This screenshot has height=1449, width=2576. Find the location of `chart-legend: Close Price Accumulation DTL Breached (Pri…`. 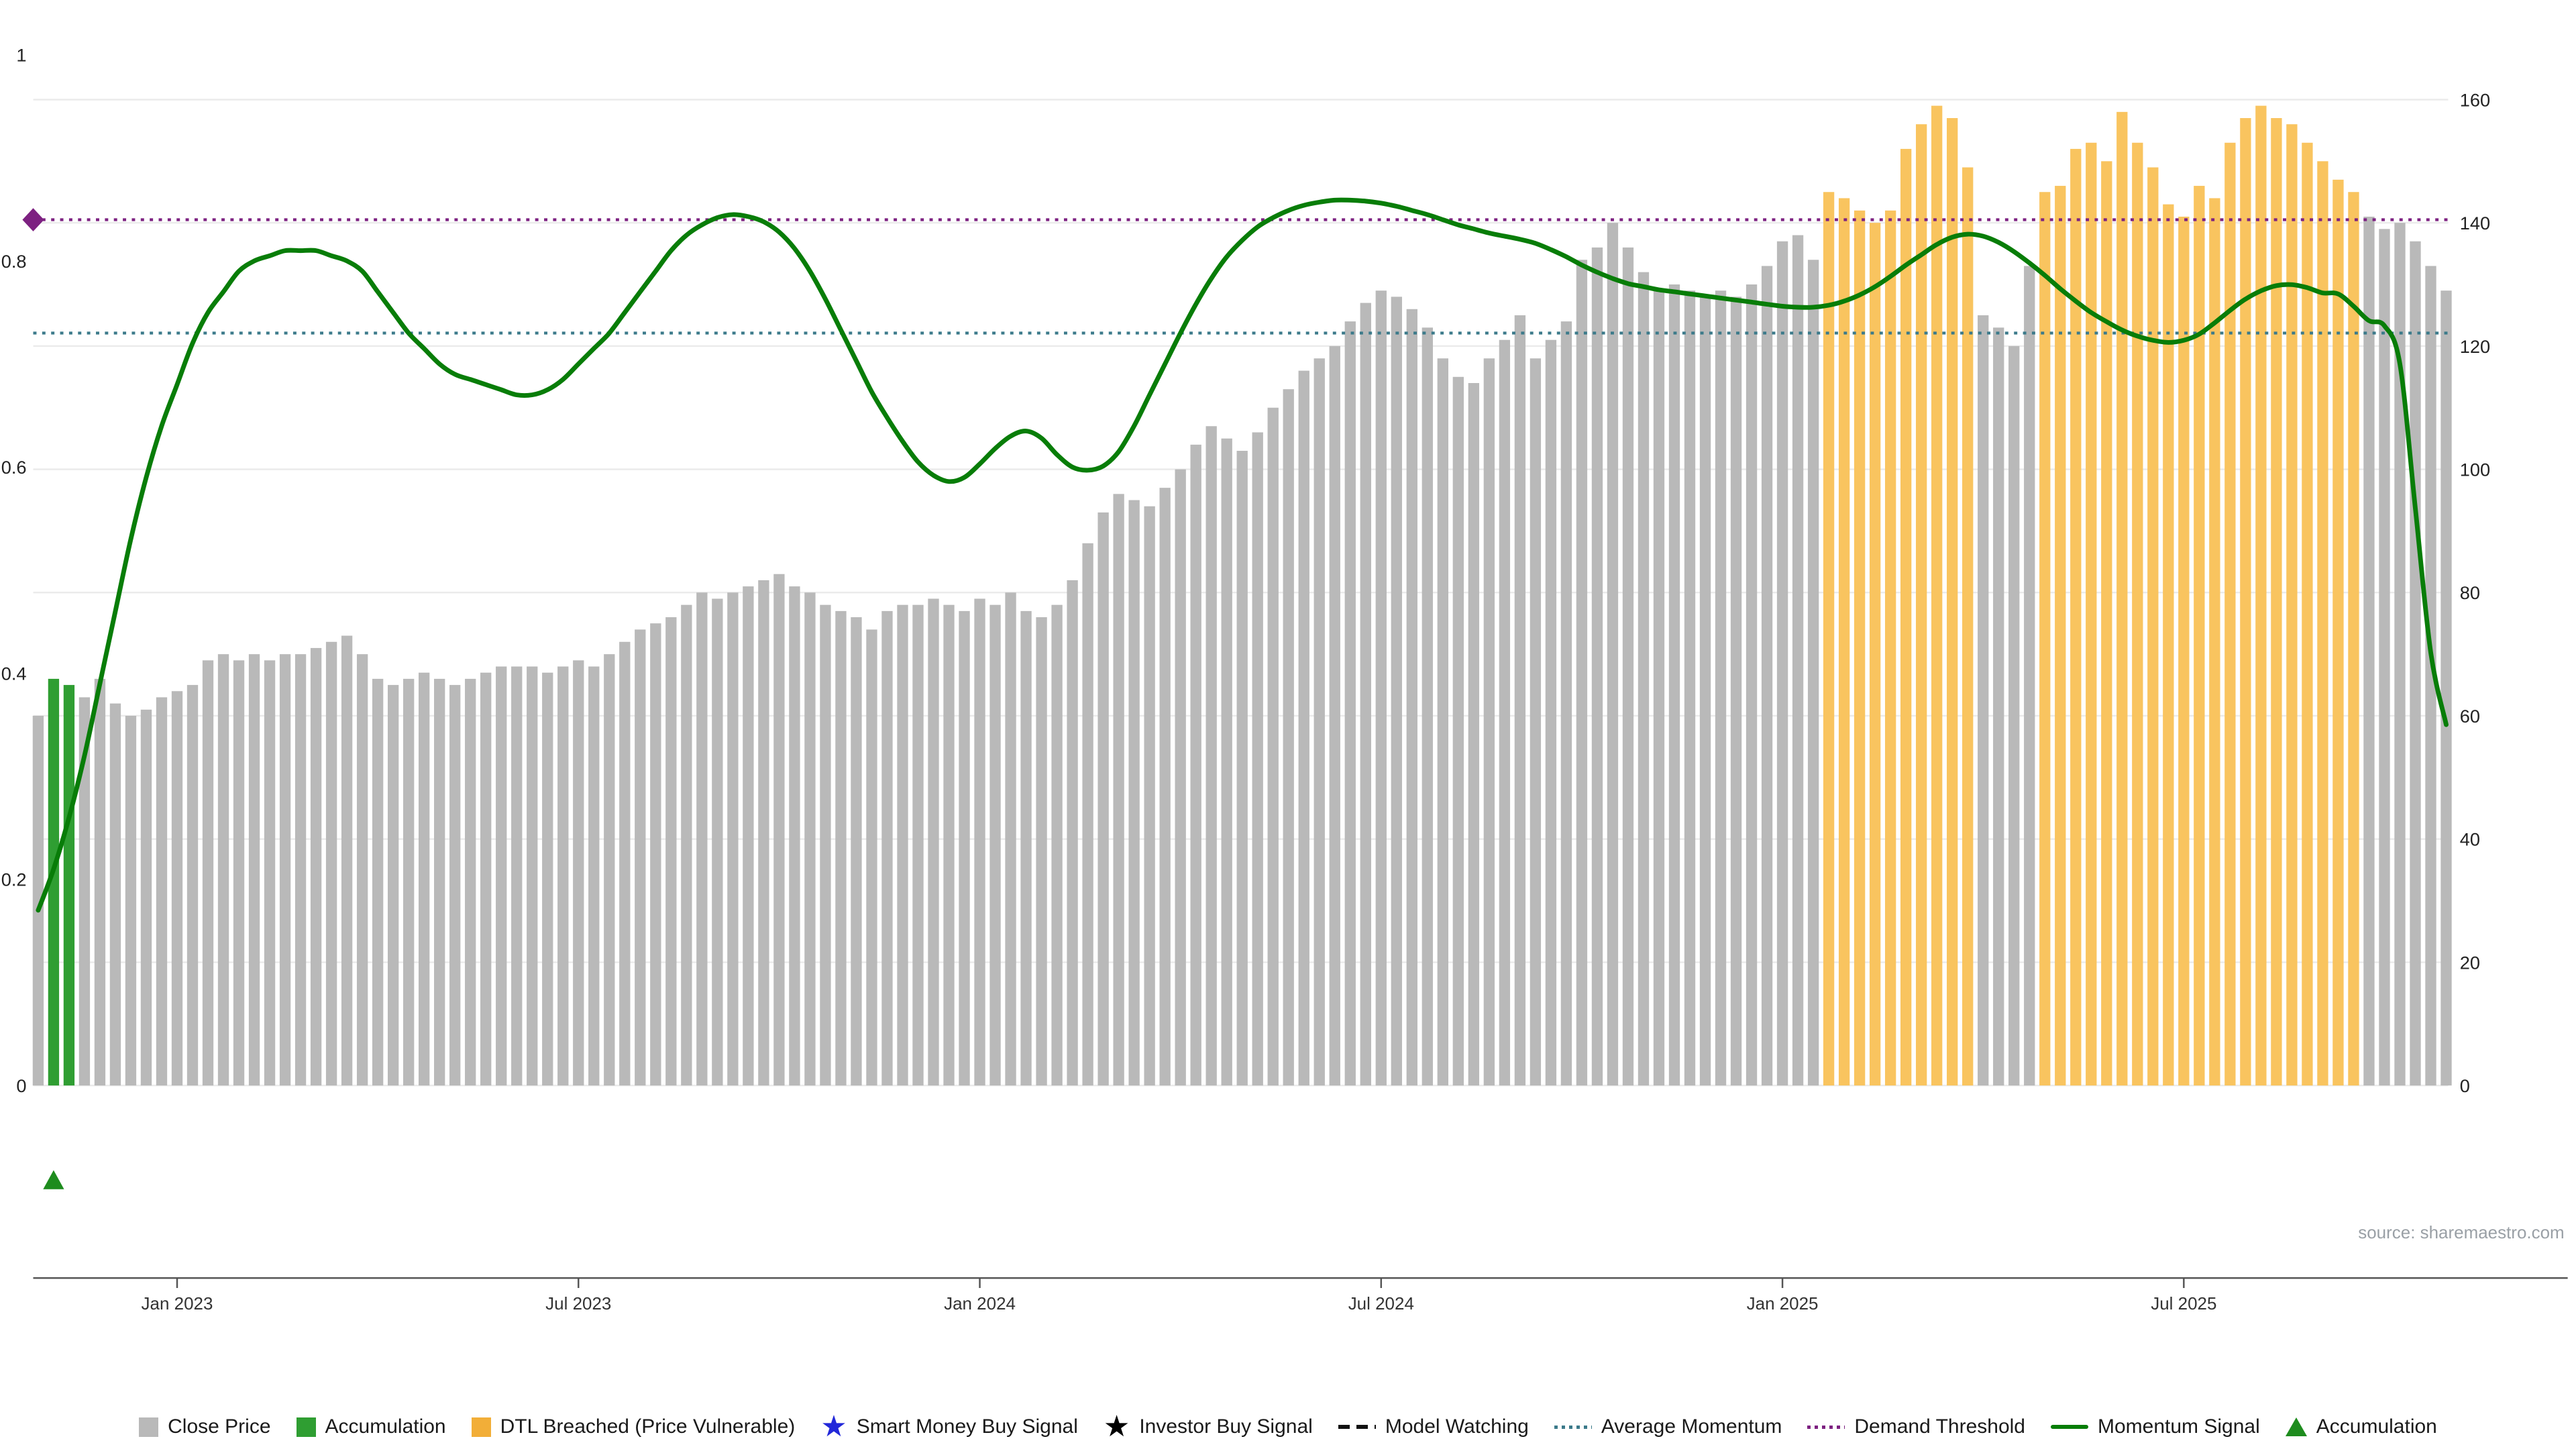

chart-legend: Close Price Accumulation DTL Breached (Pri… is located at coordinates (1288, 1426).